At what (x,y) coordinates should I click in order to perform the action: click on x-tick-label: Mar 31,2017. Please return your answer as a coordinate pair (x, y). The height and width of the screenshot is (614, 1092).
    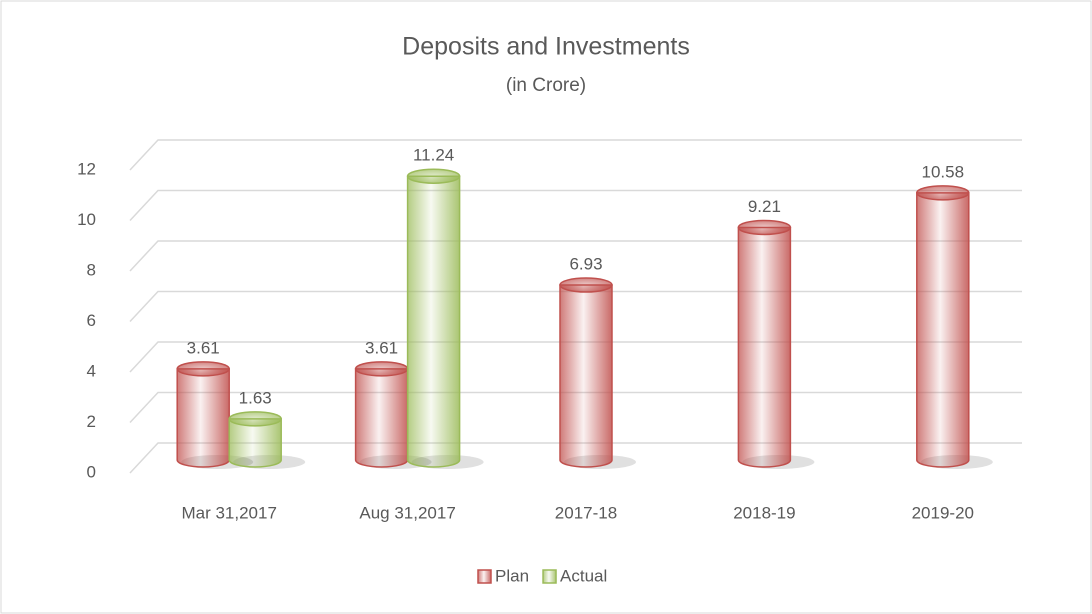
    Looking at the image, I should click on (228, 512).